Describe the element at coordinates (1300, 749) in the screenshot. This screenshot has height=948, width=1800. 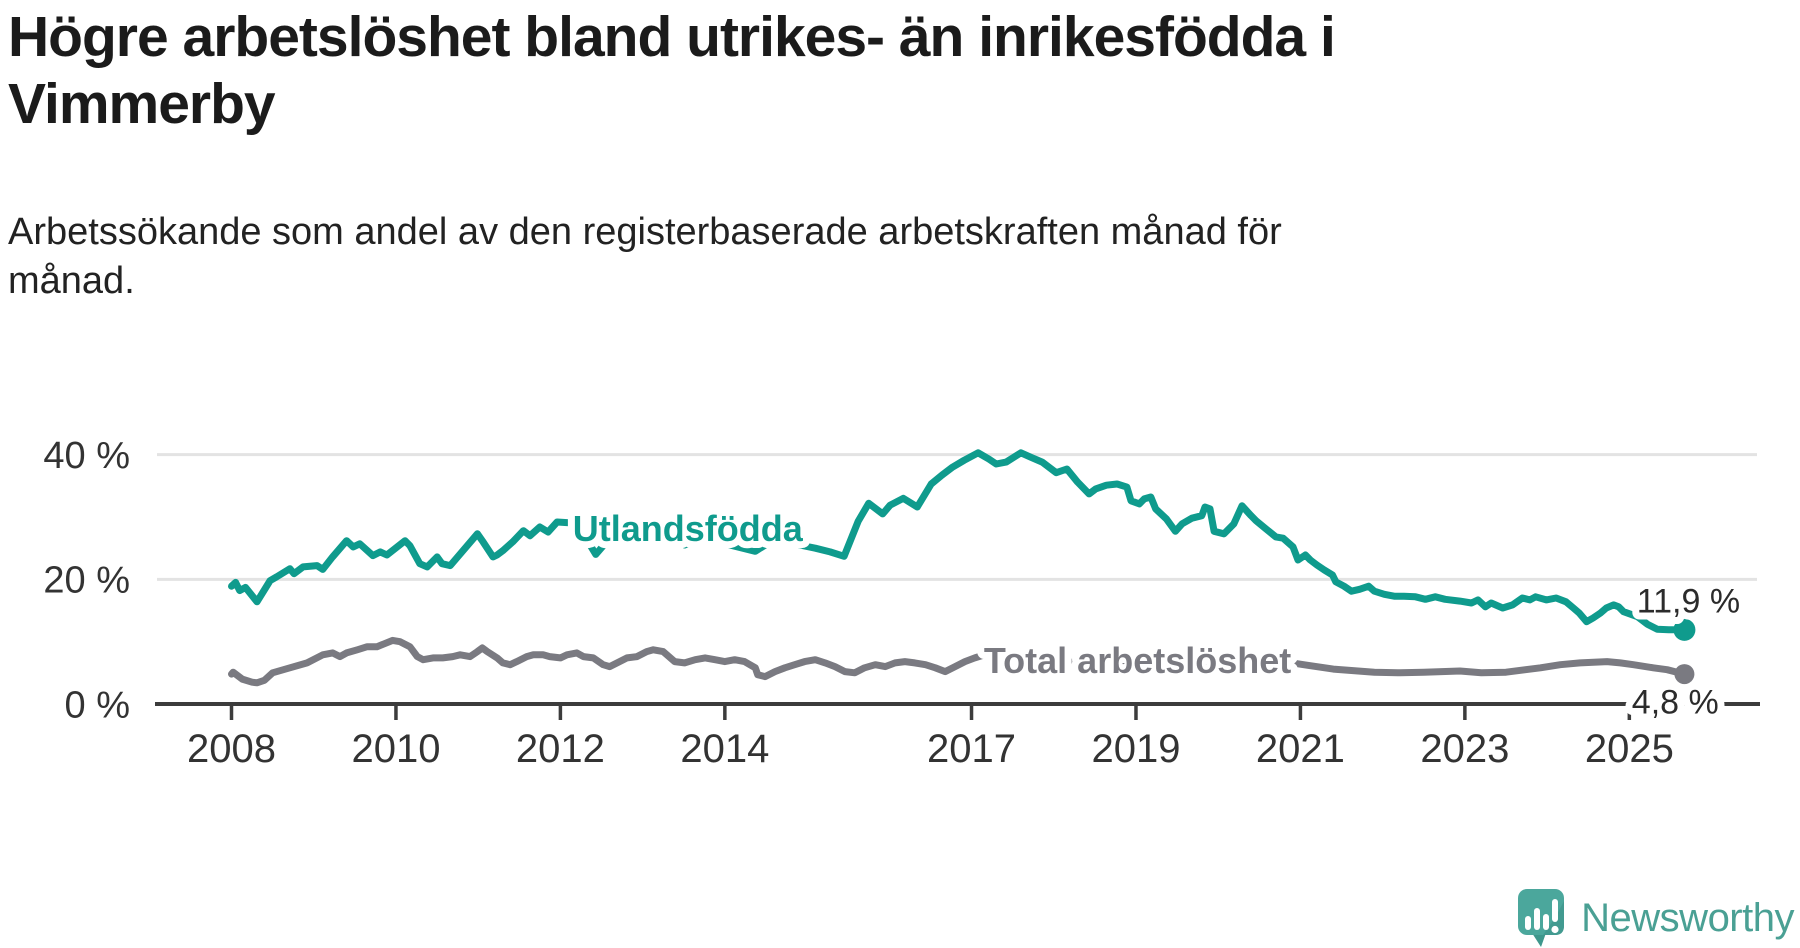
I see `x-tick-label-2021: 2021` at that location.